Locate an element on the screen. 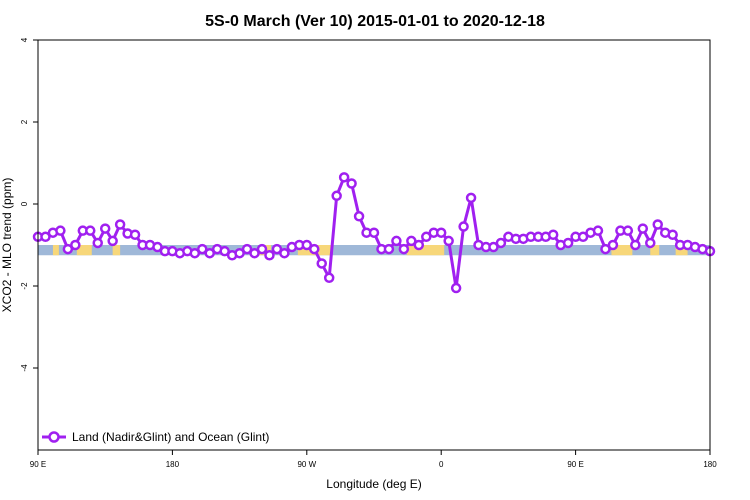  legend-label: Land (Nadir&Glint) and Ocean (Glint) is located at coordinates (170, 437).